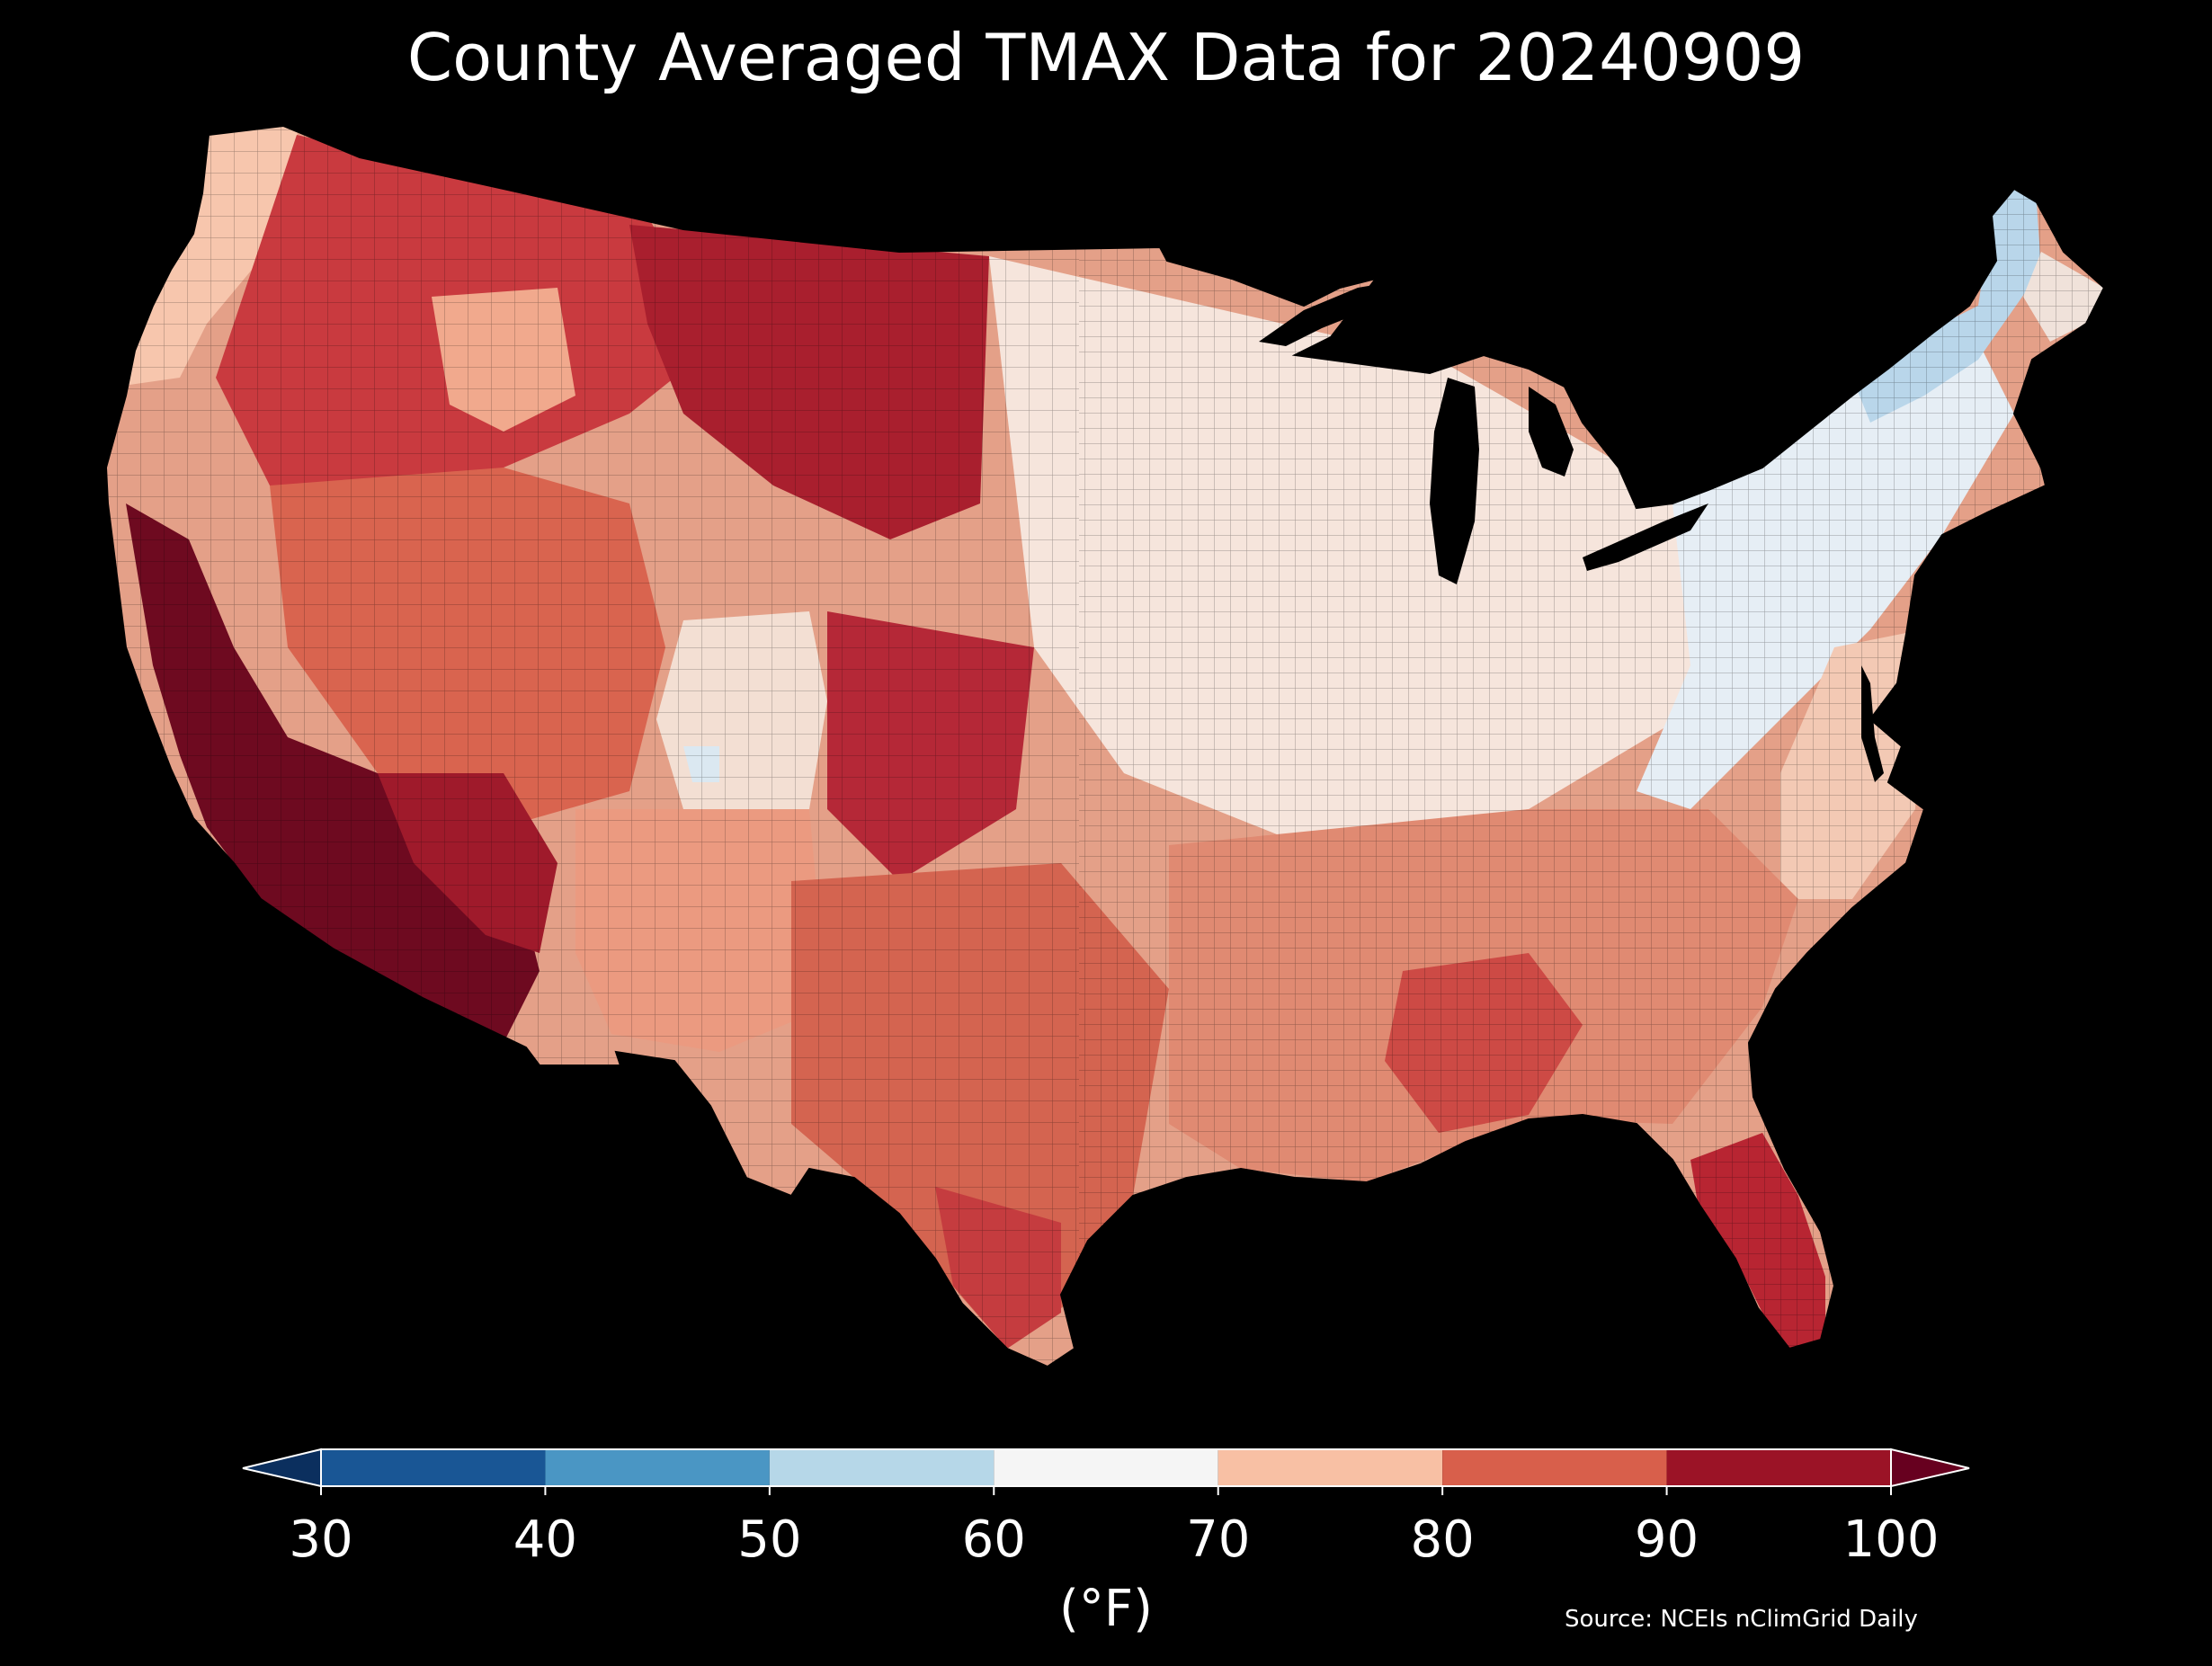  What do you see at coordinates (1106, 58) in the screenshot?
I see `page-title: County Averaged TMAX Data for 20240909` at bounding box center [1106, 58].